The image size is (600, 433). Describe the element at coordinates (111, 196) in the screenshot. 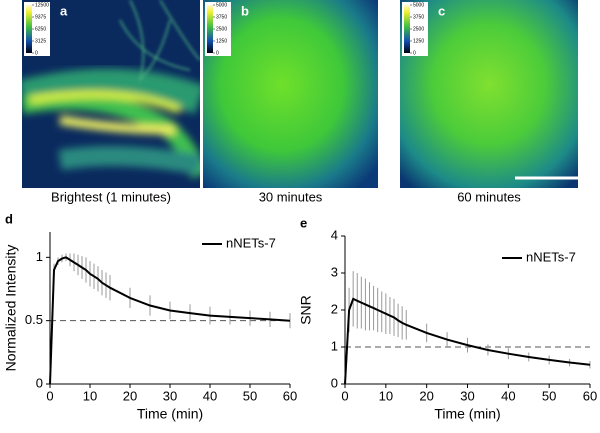

I see `image-caption: Brightest (1 minutes)` at that location.